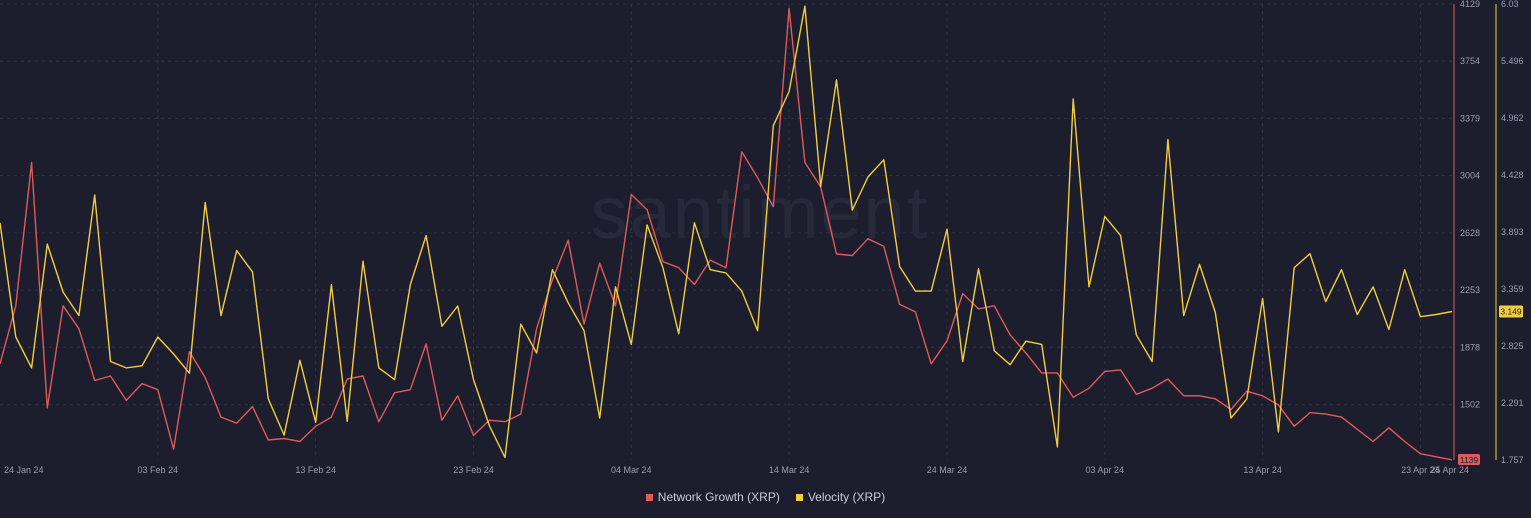  Describe the element at coordinates (1262, 470) in the screenshot. I see `x-tick-label: 13 Apr 24` at that location.